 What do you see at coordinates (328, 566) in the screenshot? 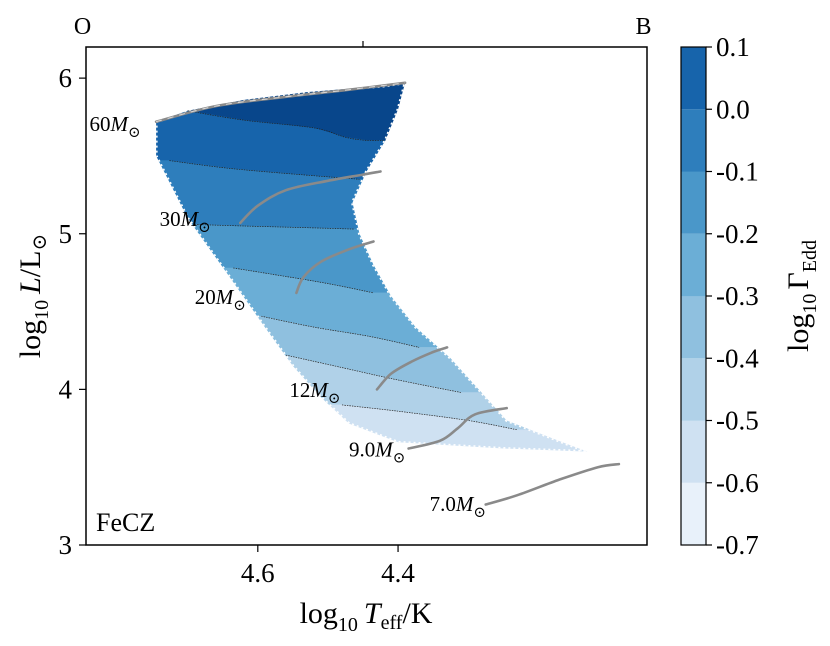
I see `x-axis-ticks: 4.6 4.4` at bounding box center [328, 566].